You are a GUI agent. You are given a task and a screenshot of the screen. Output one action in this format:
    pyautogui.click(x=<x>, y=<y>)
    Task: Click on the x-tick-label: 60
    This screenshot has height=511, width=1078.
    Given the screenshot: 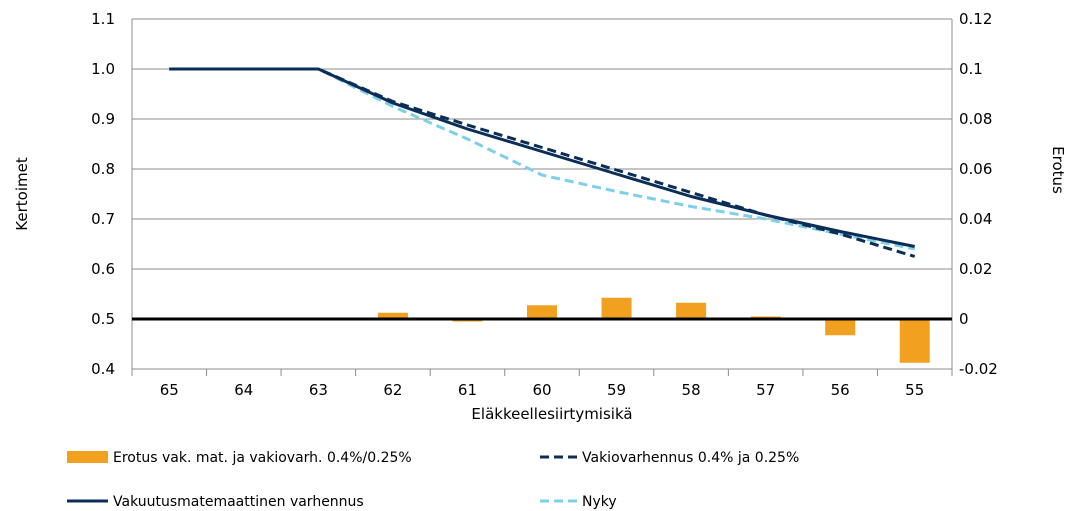 What is the action you would take?
    pyautogui.click(x=541, y=390)
    